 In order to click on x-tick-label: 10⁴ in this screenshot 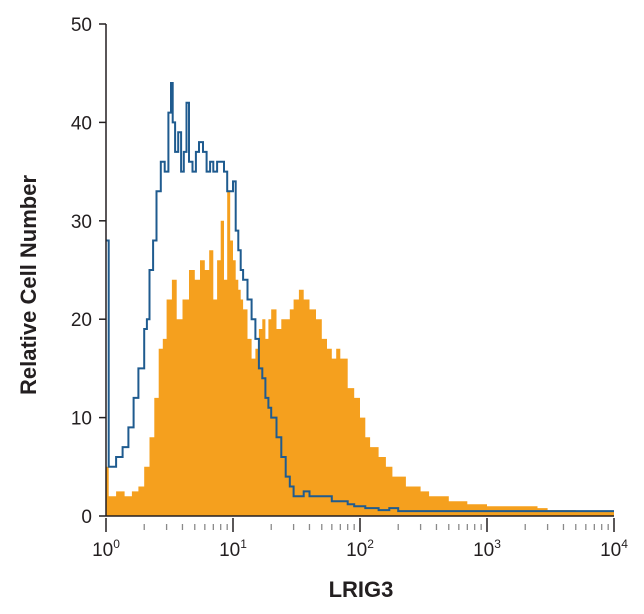, I will do `click(614, 549)`.